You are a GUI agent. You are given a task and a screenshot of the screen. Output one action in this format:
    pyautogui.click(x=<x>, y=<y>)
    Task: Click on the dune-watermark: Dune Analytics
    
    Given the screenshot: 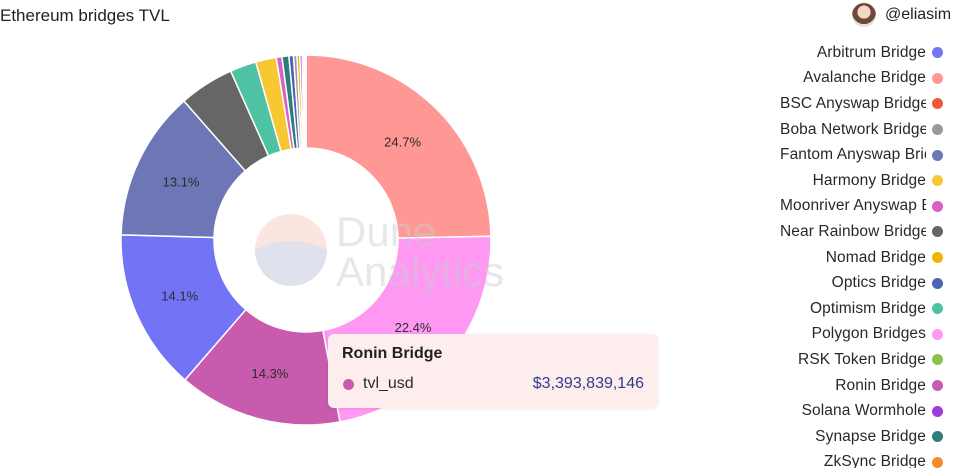 What is the action you would take?
    pyautogui.click(x=379, y=251)
    